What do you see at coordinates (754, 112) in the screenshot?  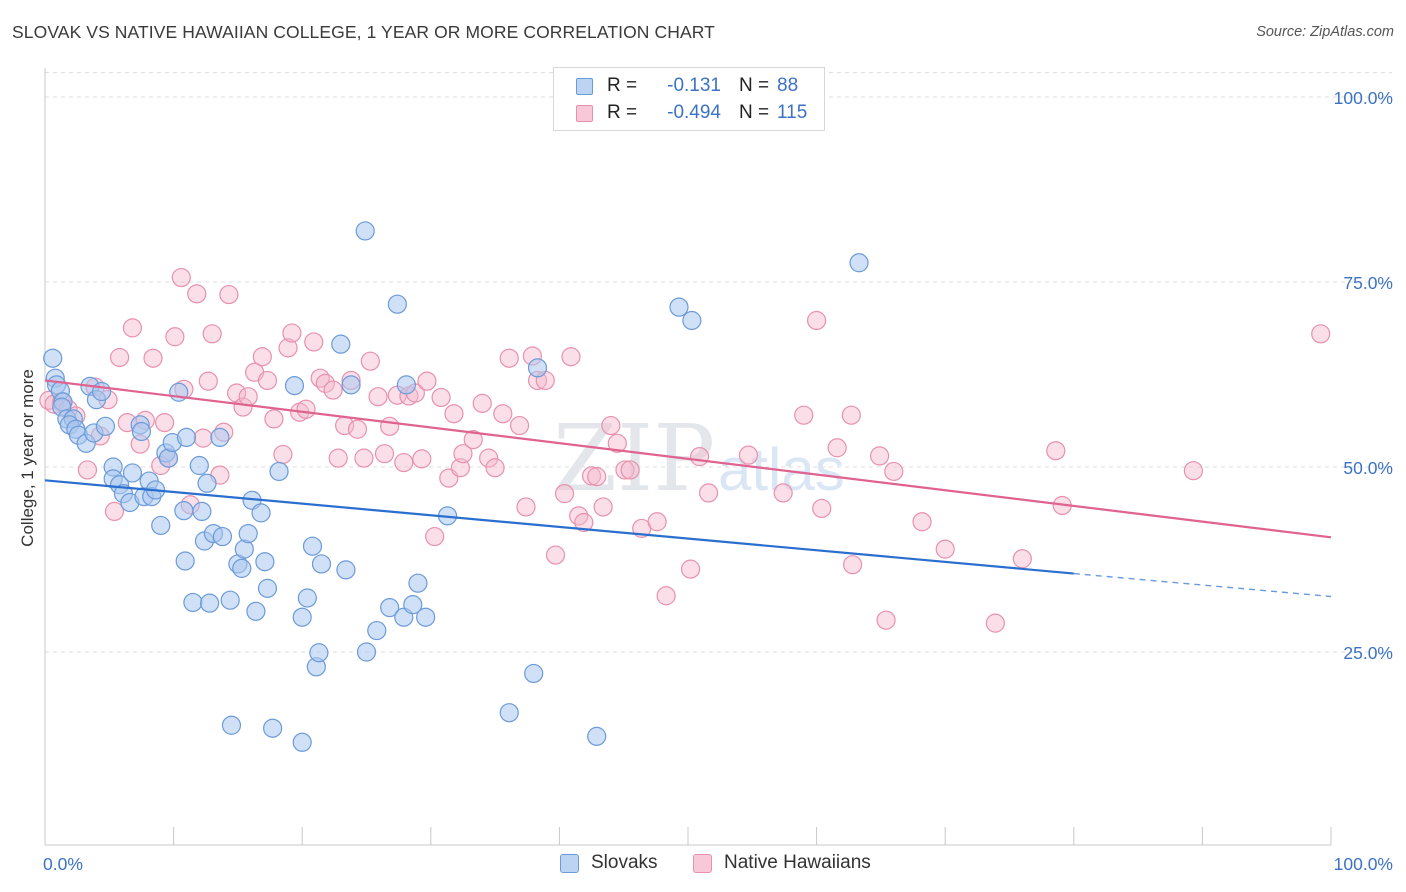 I see `legend-n-label: N =` at bounding box center [754, 112].